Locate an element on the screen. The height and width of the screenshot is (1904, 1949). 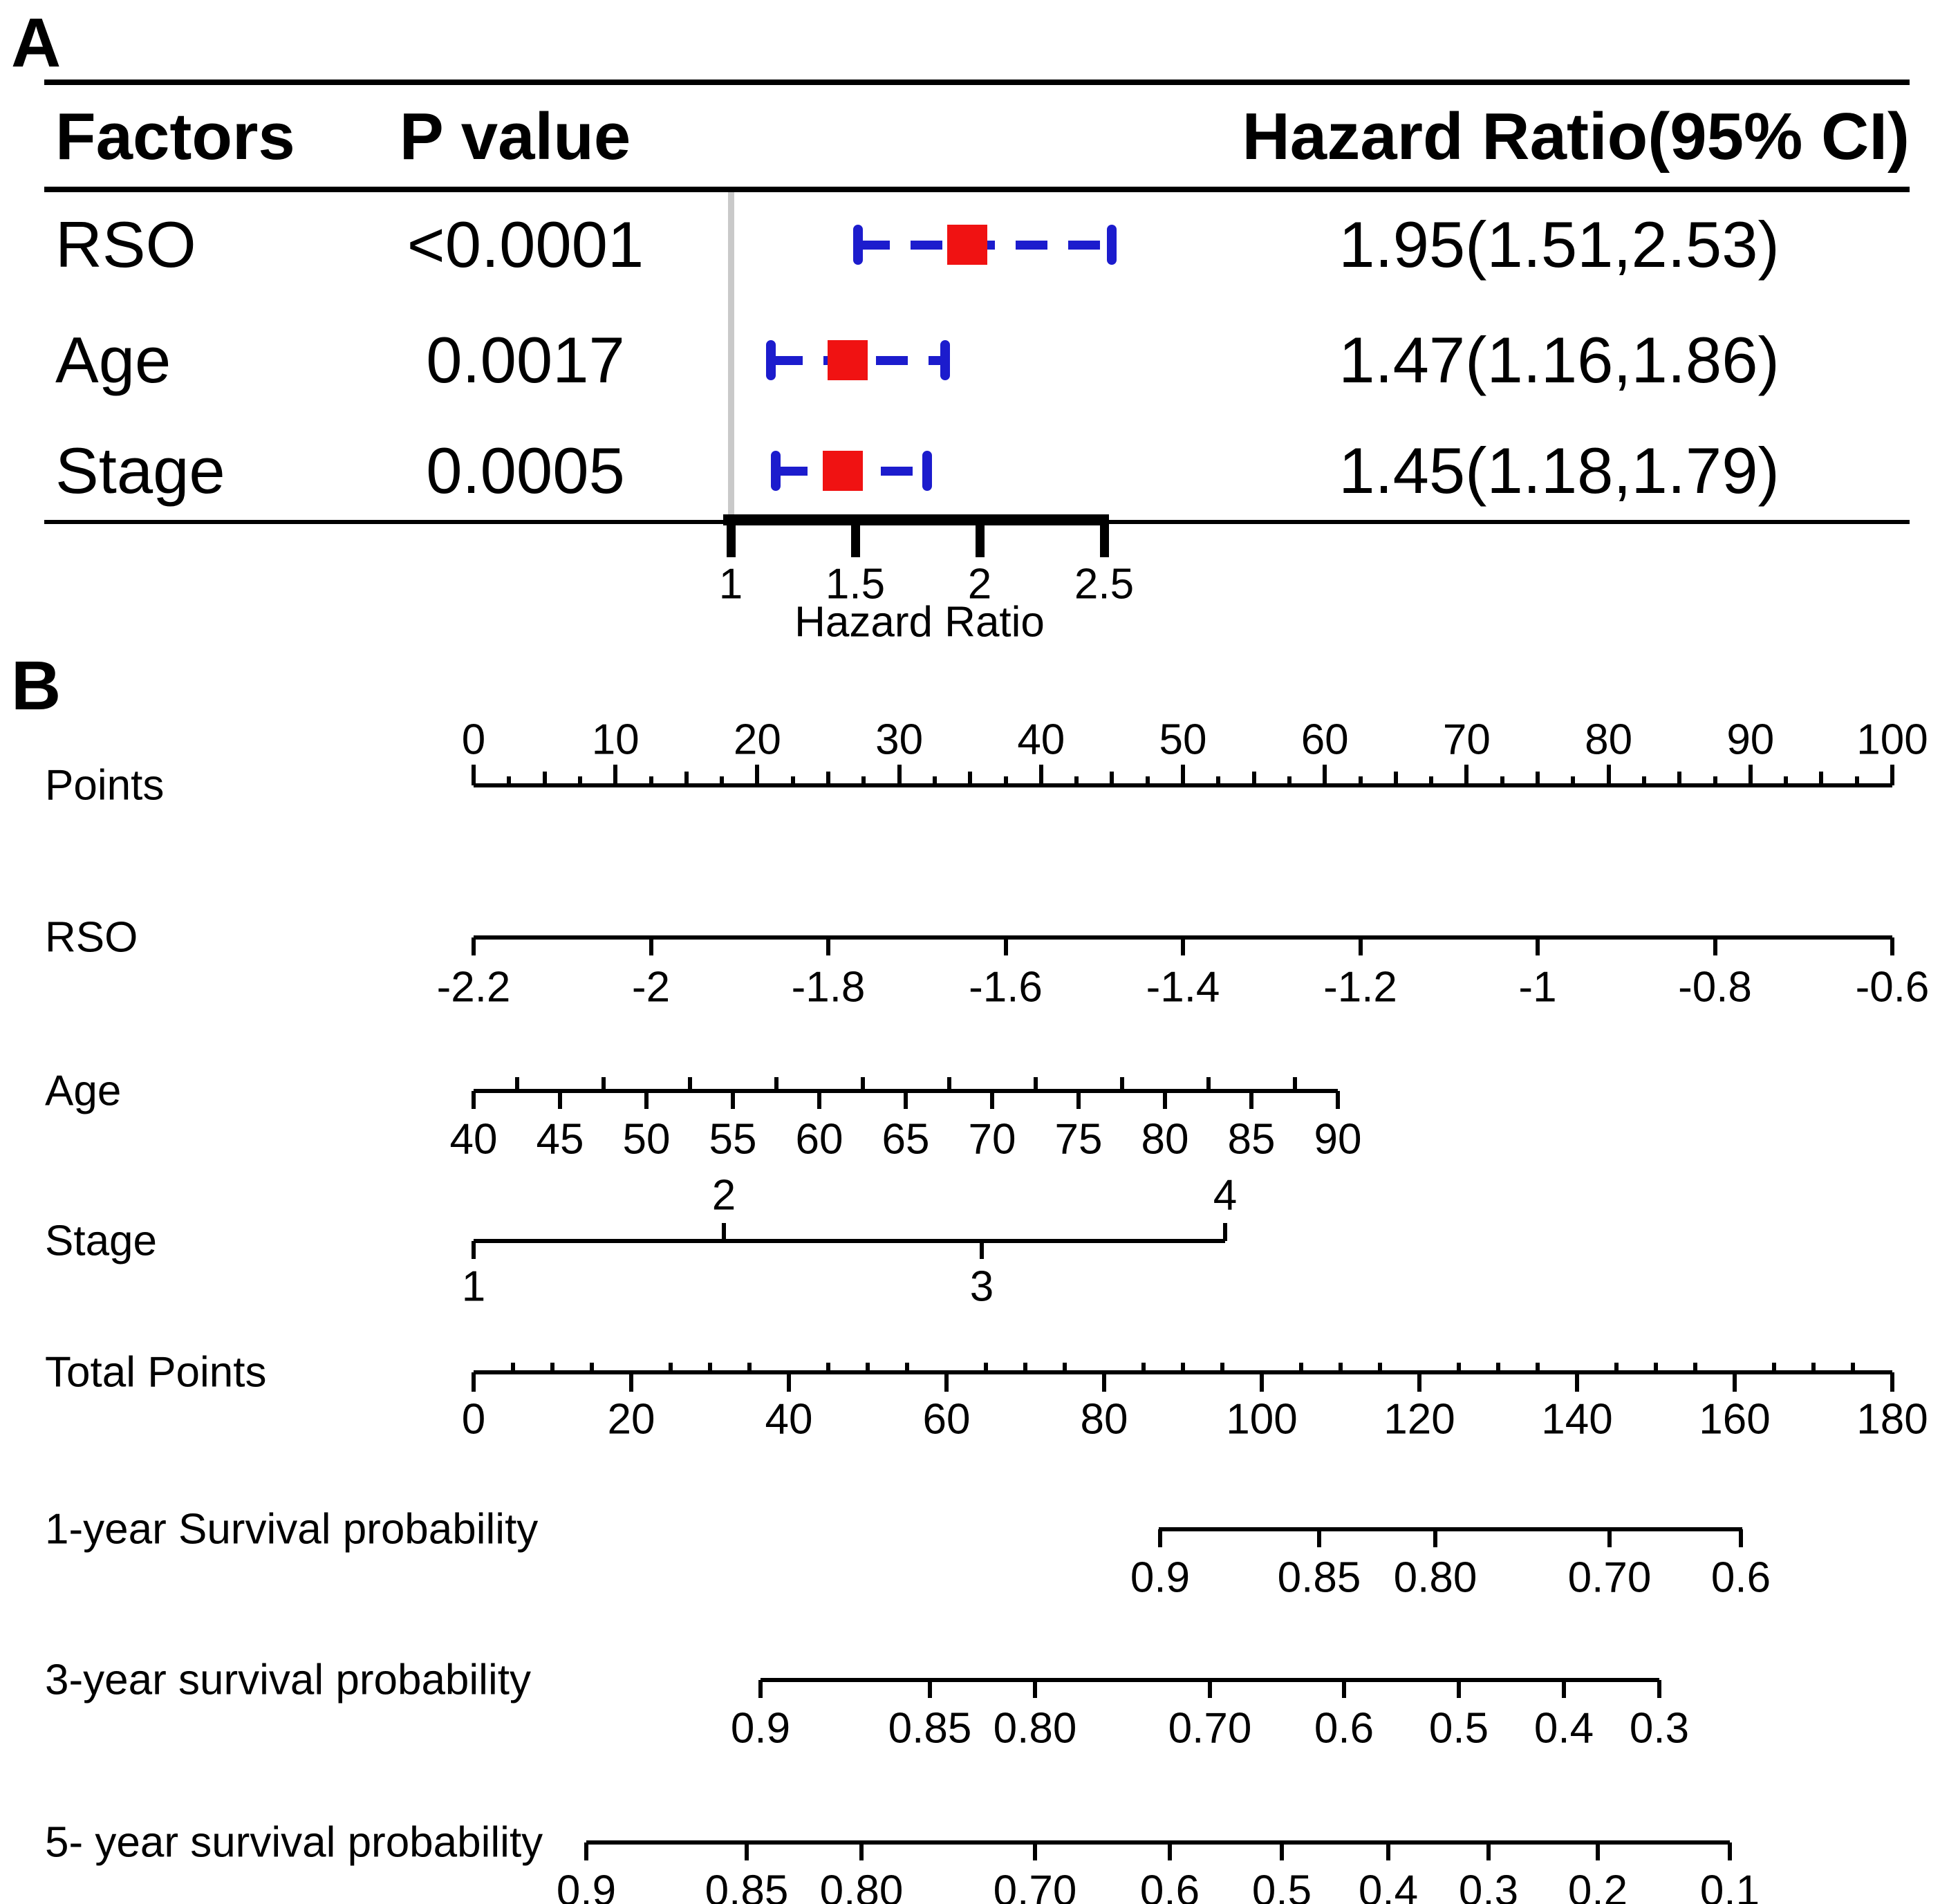
hr-axis-tick is located at coordinates (980, 540).